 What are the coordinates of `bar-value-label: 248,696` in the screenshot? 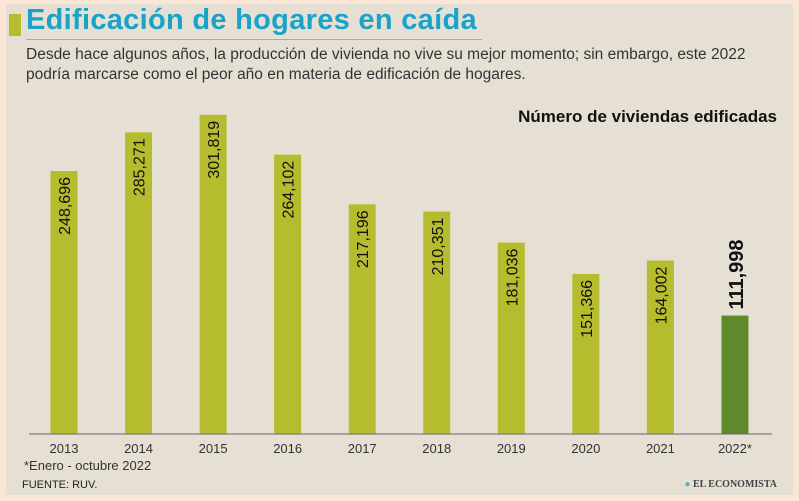 It's located at (65, 206).